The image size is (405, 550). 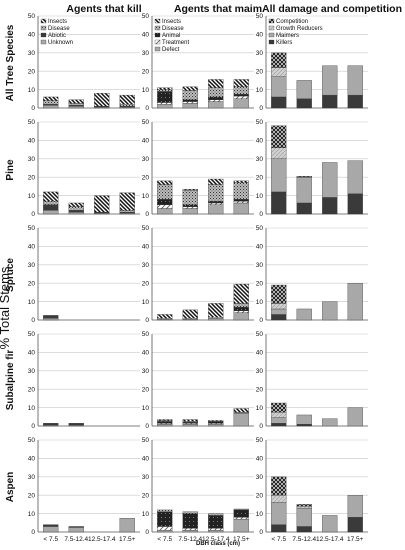 I want to click on panel-pine-2: 0 10 20 30 40 50, so click(x=198, y=168).